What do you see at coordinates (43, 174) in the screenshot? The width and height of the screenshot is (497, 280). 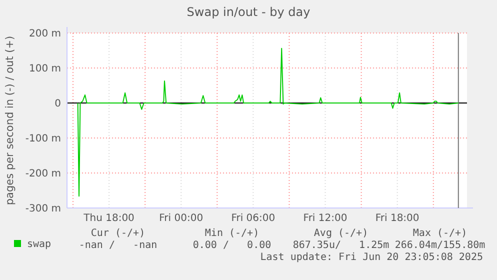 I see `y-tick-label: -200 m` at bounding box center [43, 174].